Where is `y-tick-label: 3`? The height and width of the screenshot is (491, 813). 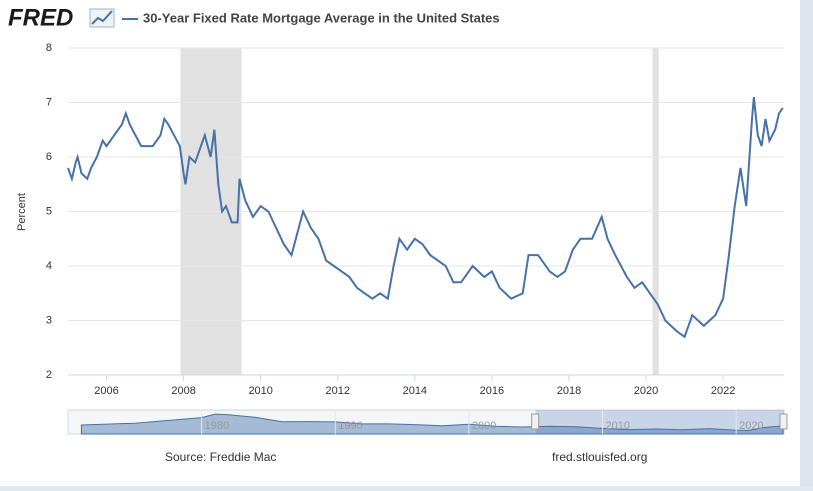
y-tick-label: 3 is located at coordinates (49, 320).